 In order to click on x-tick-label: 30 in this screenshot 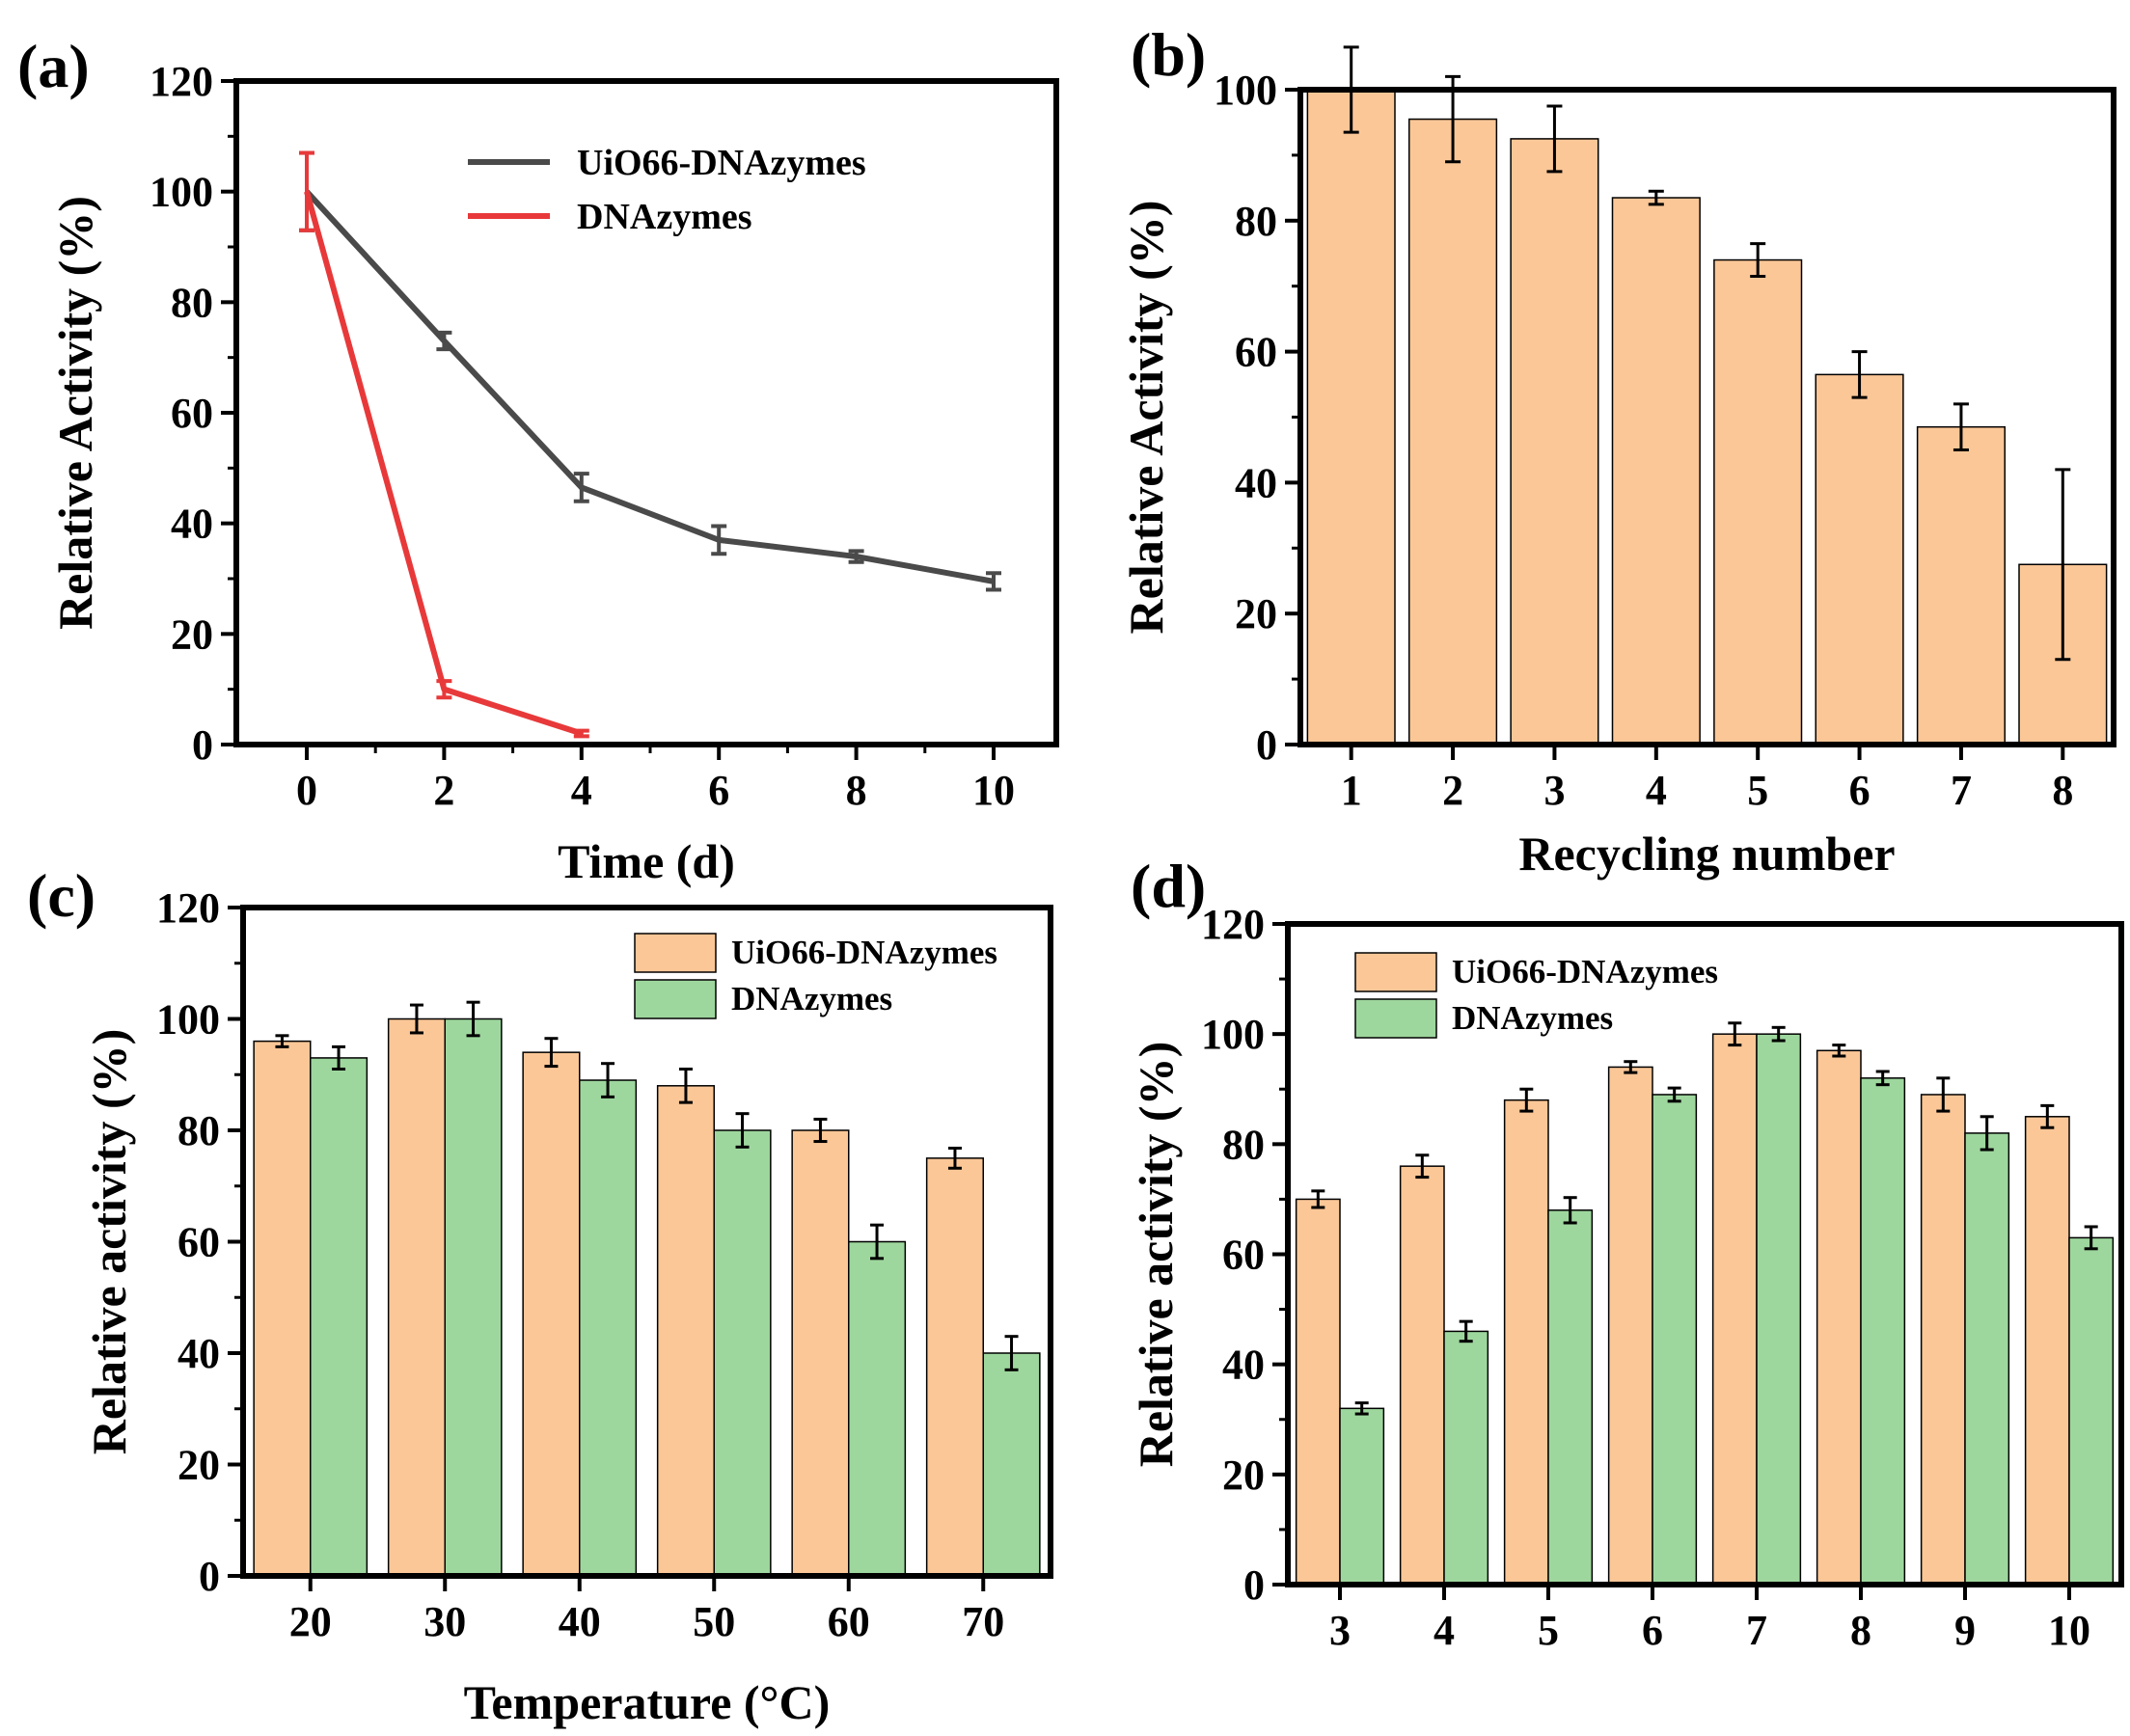, I will do `click(444, 1621)`.